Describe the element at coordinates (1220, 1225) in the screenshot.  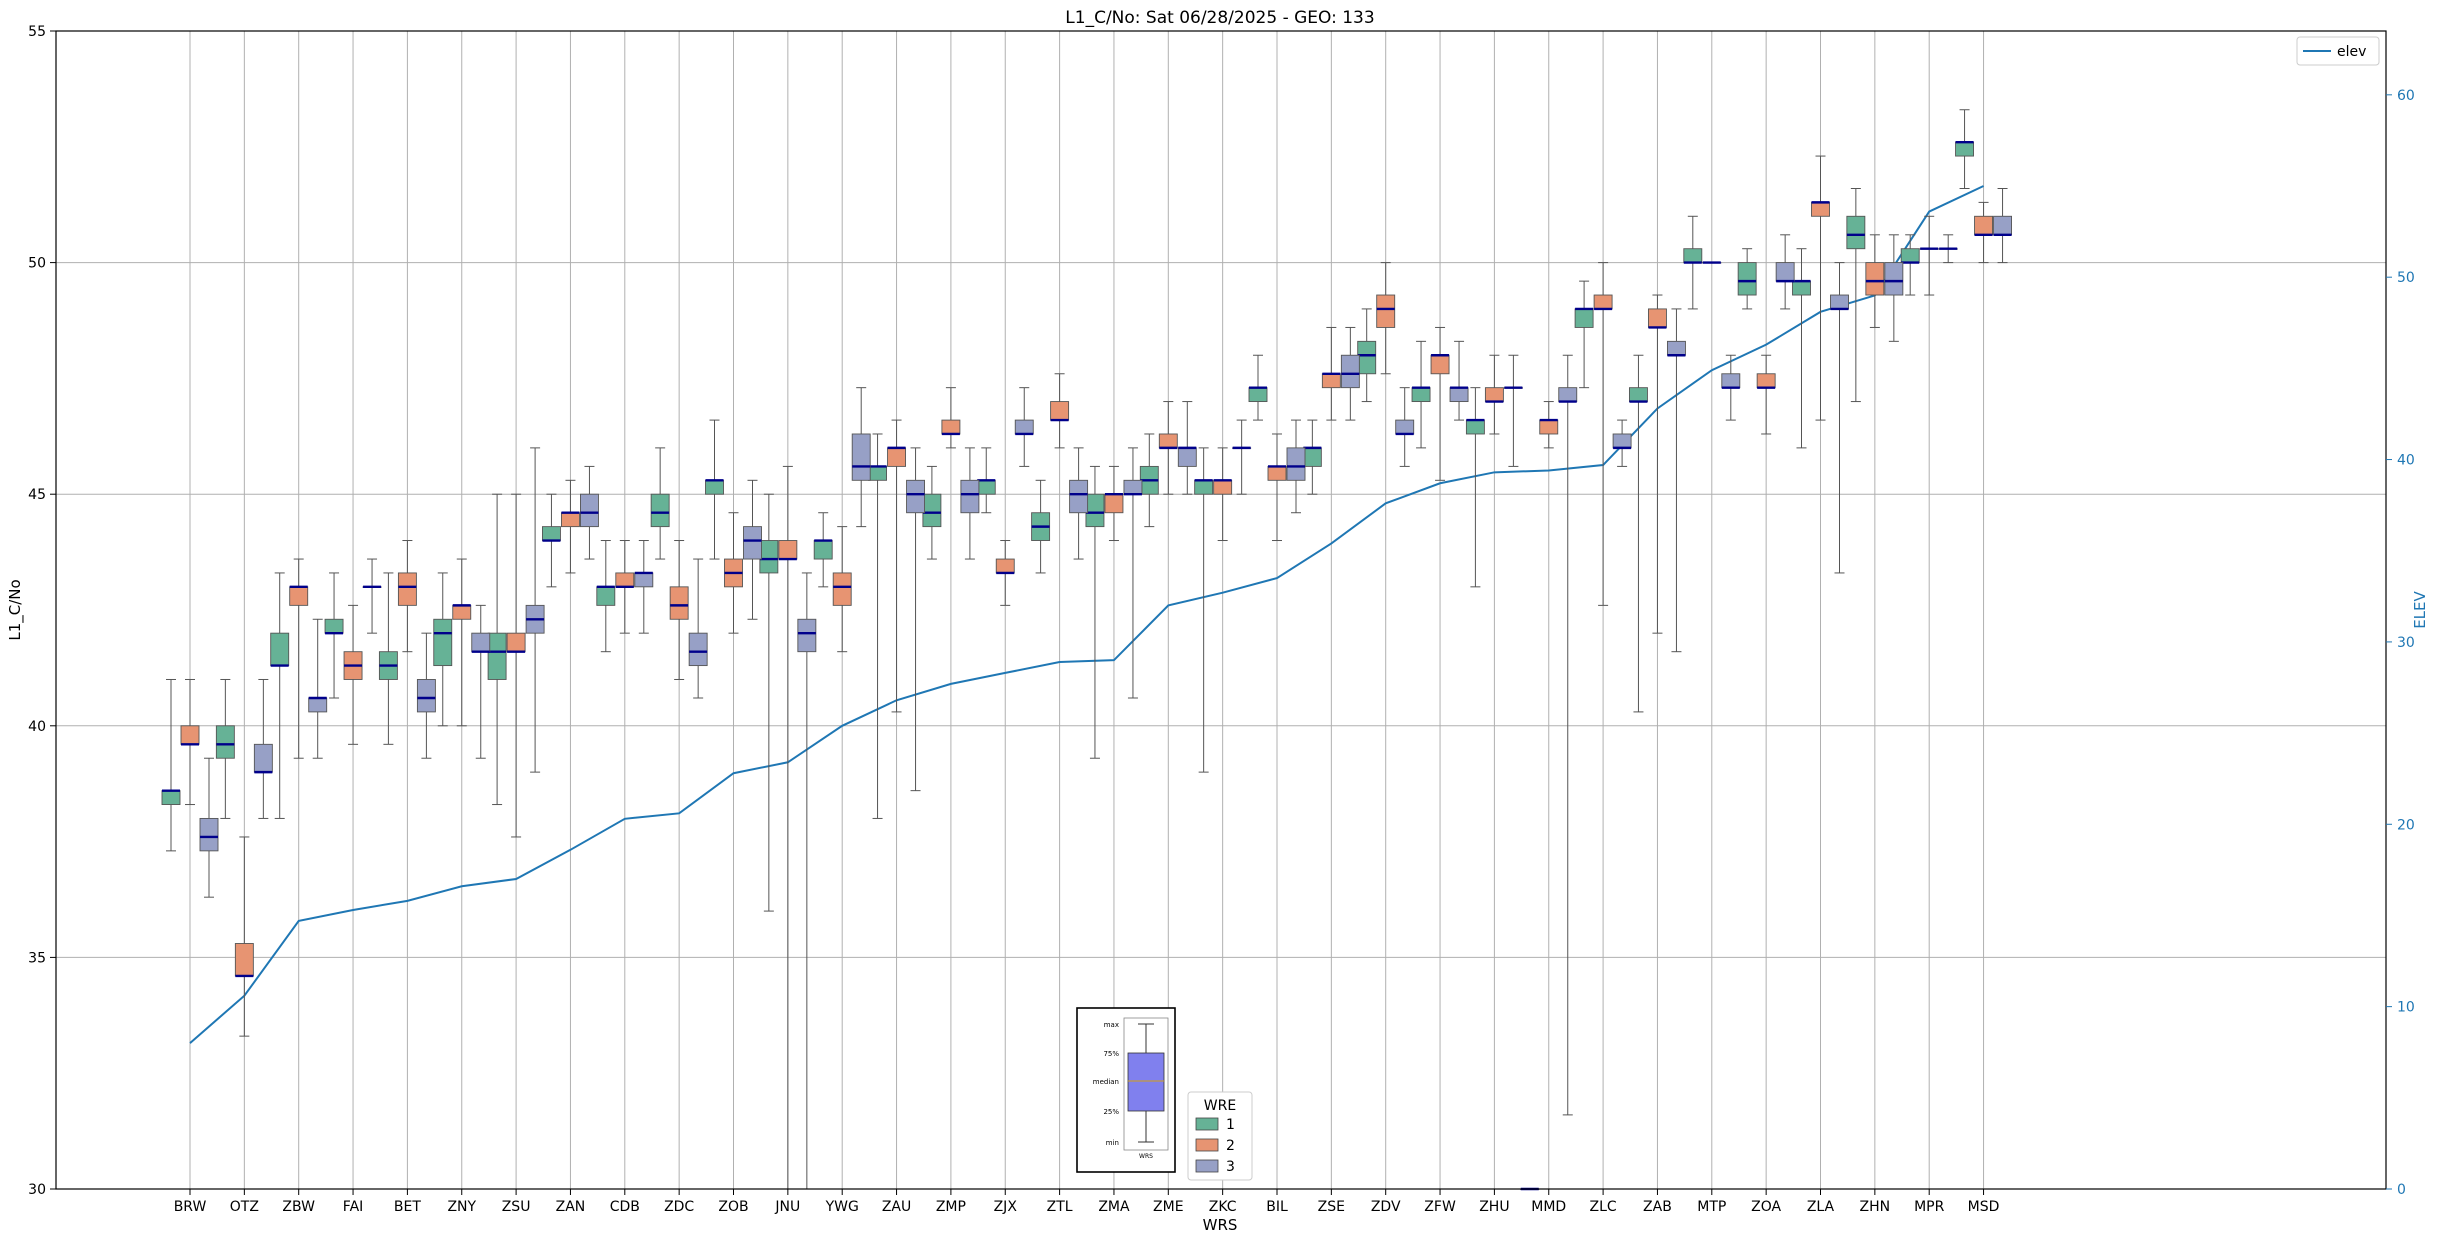
I see `x-axis-label: WRS` at that location.